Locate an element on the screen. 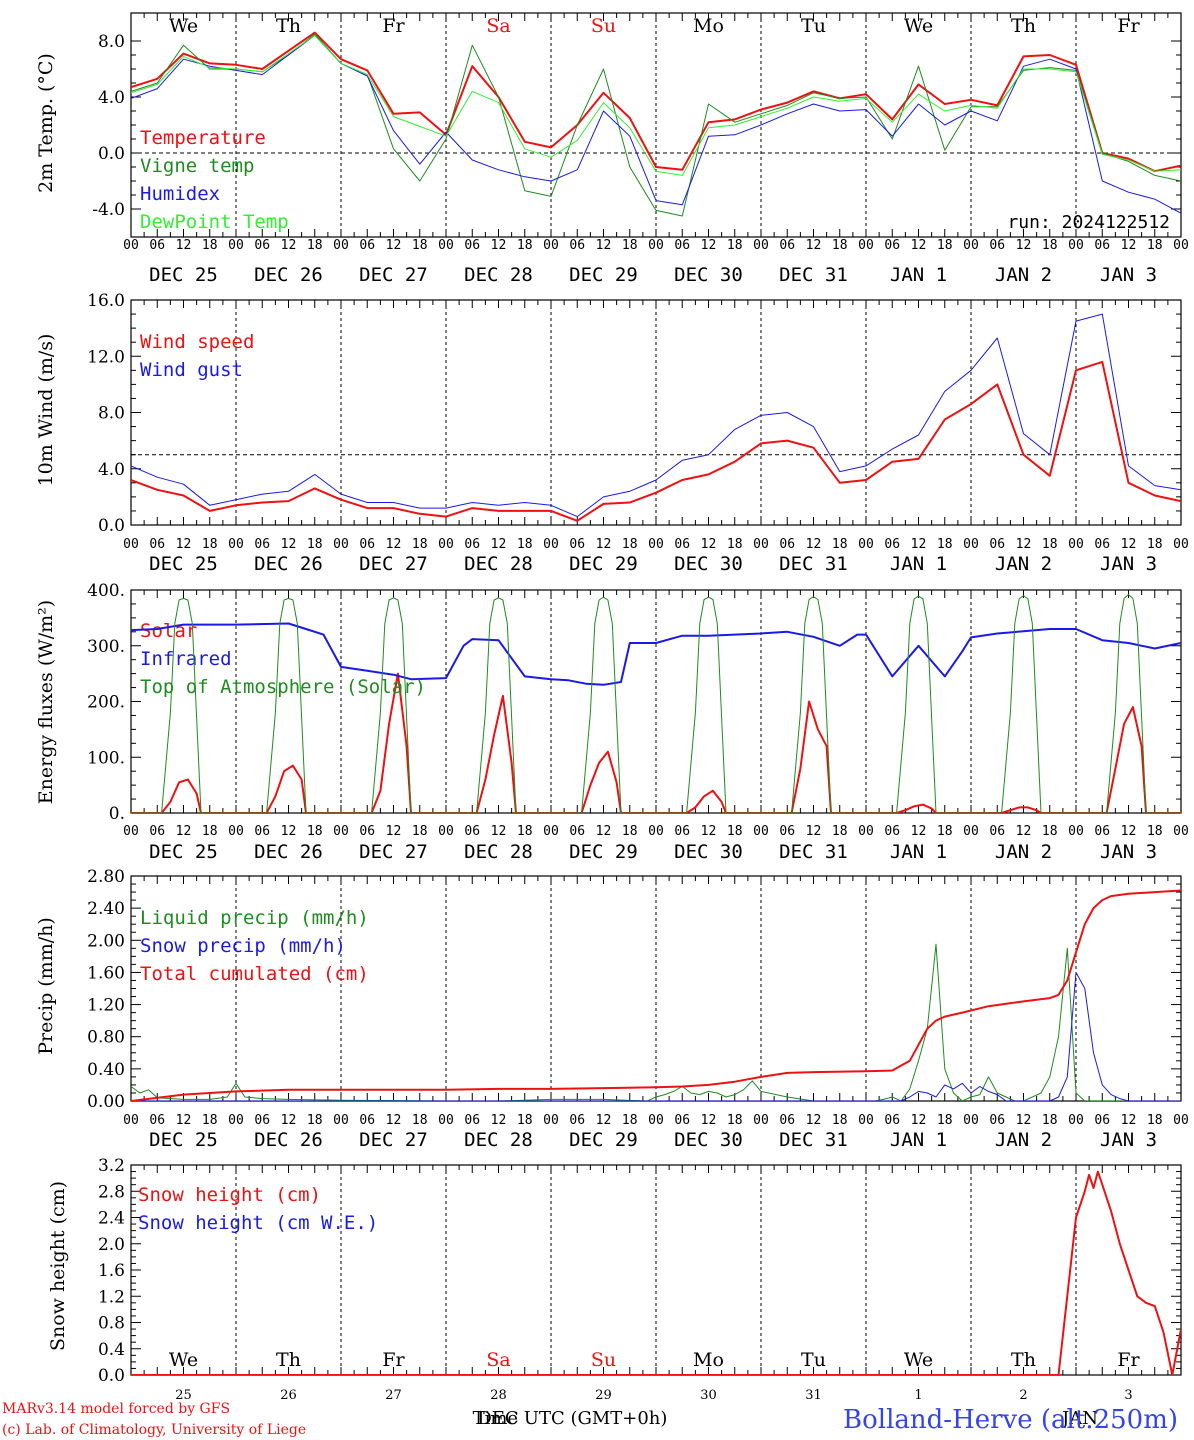 This screenshot has height=1440, width=1194. day-number-label: 27 is located at coordinates (393, 1395).